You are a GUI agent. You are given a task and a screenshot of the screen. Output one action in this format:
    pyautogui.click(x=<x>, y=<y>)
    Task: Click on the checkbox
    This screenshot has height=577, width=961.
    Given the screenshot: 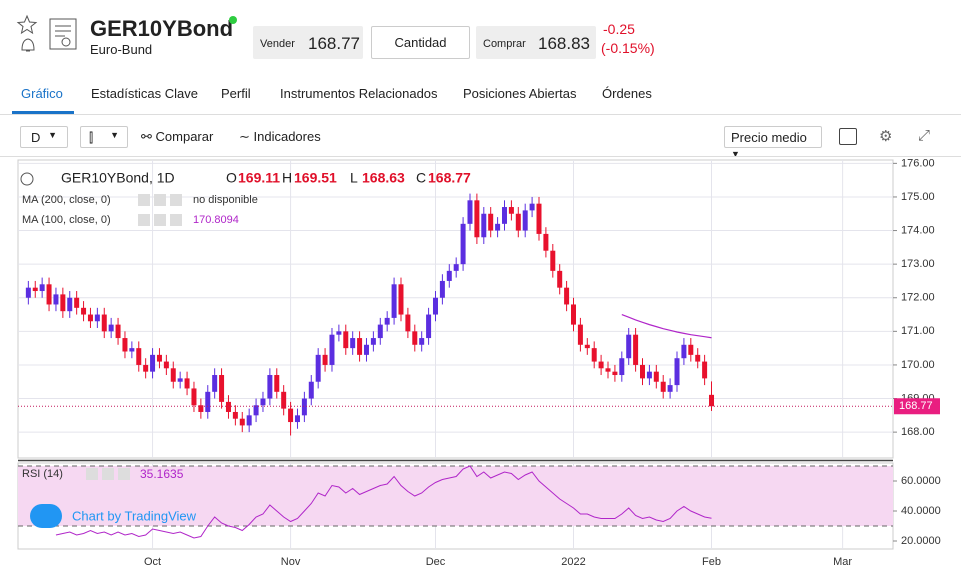 What is the action you would take?
    pyautogui.click(x=848, y=136)
    